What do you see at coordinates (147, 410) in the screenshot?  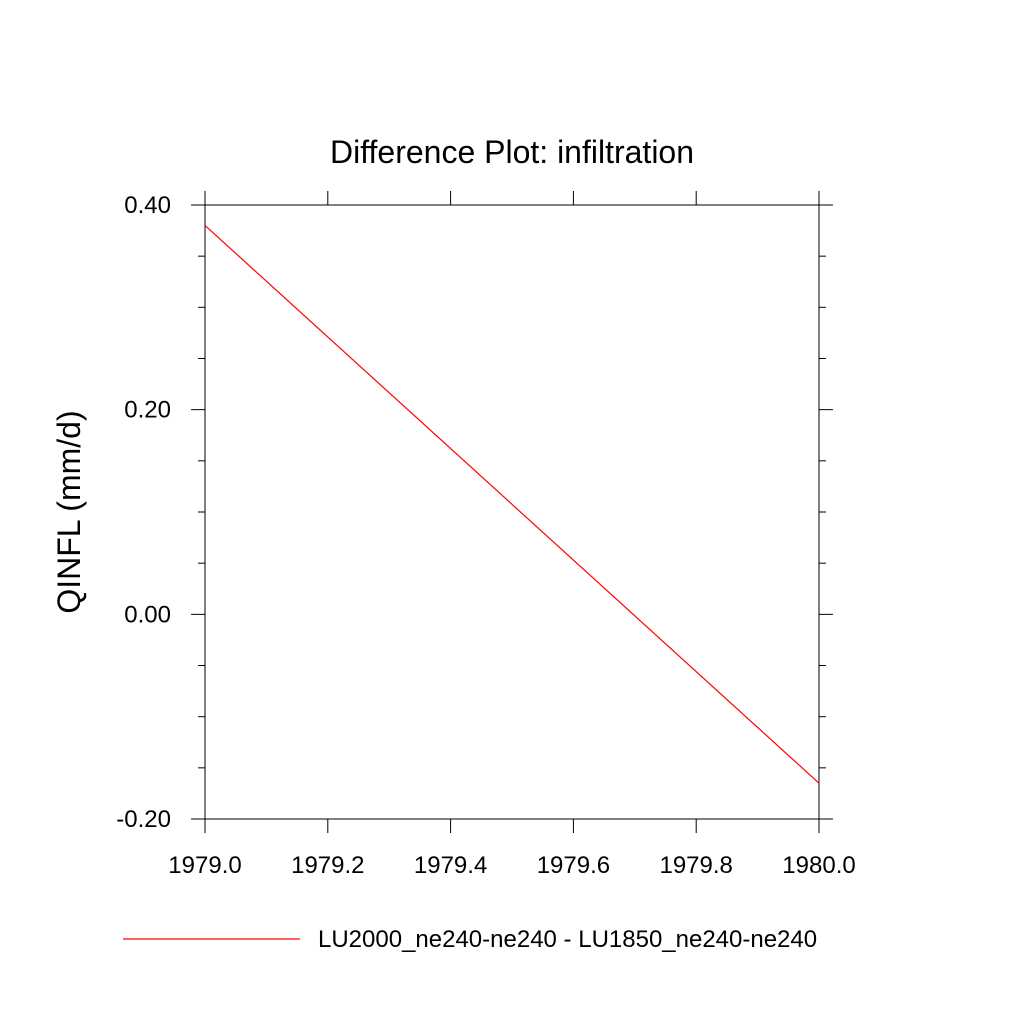 I see `y-tick-label: 0.20` at bounding box center [147, 410].